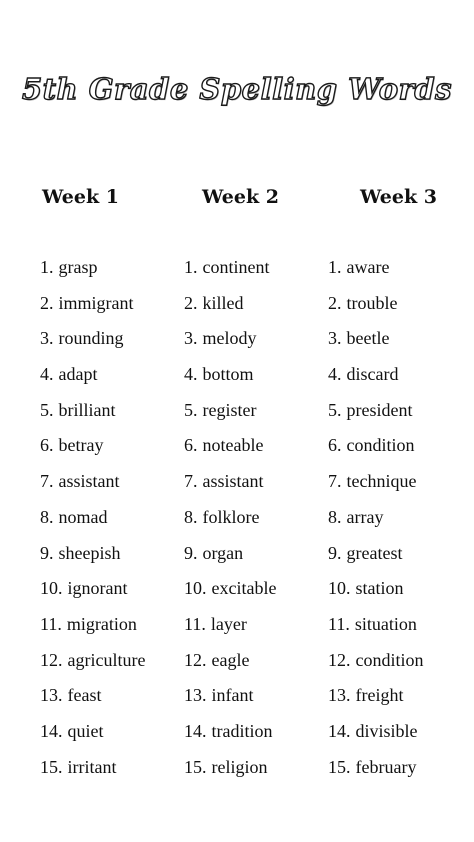 This screenshot has height=842, width=474. Describe the element at coordinates (78, 267) in the screenshot. I see `spelling-word: grasp` at that location.